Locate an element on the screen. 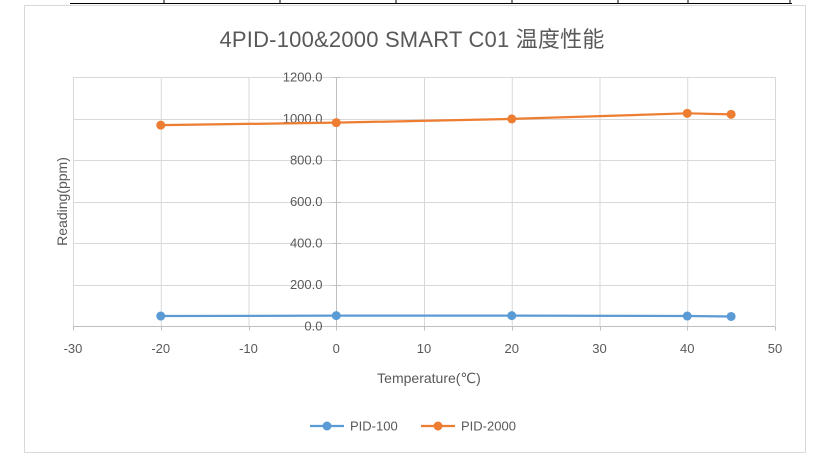  legend-label: PID-100 is located at coordinates (374, 426).